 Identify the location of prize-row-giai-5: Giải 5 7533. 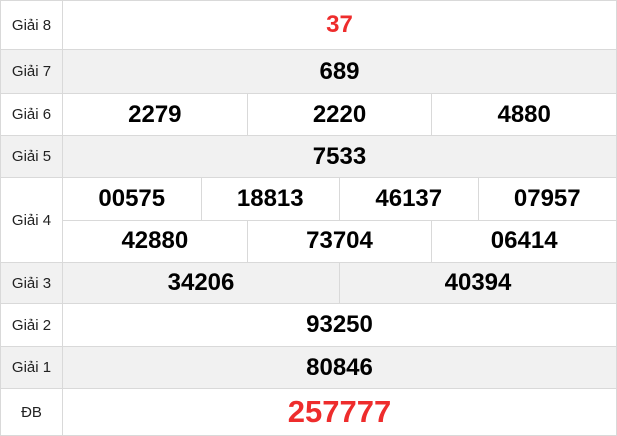
(308, 156).